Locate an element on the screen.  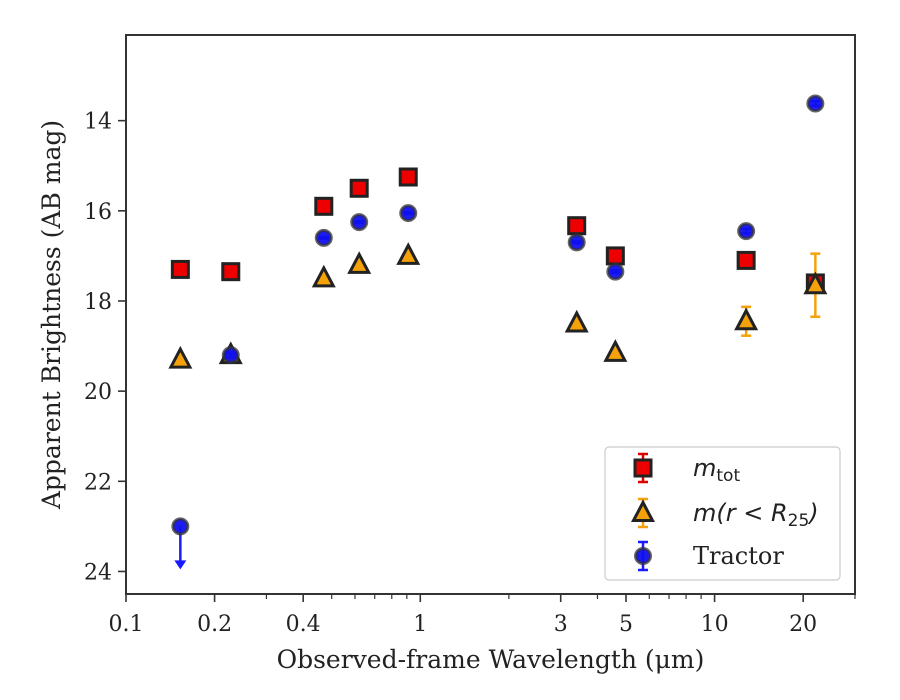
x-tick-label: 0.4 is located at coordinates (303, 624).